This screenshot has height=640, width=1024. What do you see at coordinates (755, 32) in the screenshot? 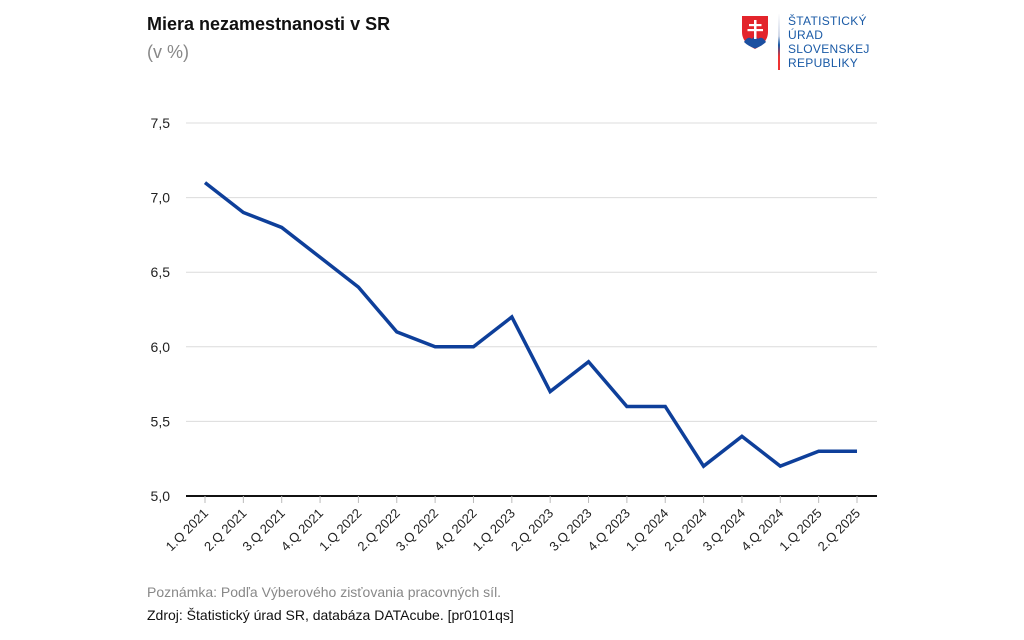
I see `slovak-coat-of-arms-icon` at bounding box center [755, 32].